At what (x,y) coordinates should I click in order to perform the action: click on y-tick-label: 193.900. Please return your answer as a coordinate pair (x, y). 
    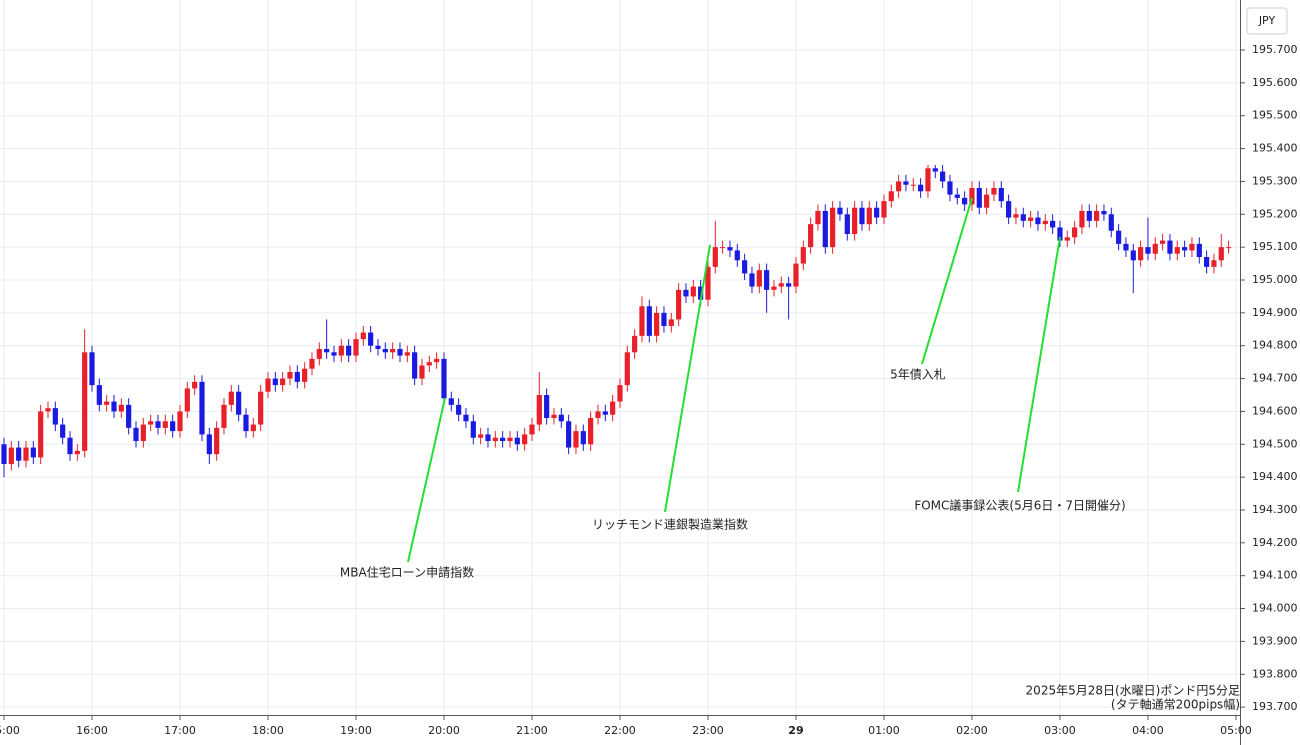
    Looking at the image, I should click on (1275, 640).